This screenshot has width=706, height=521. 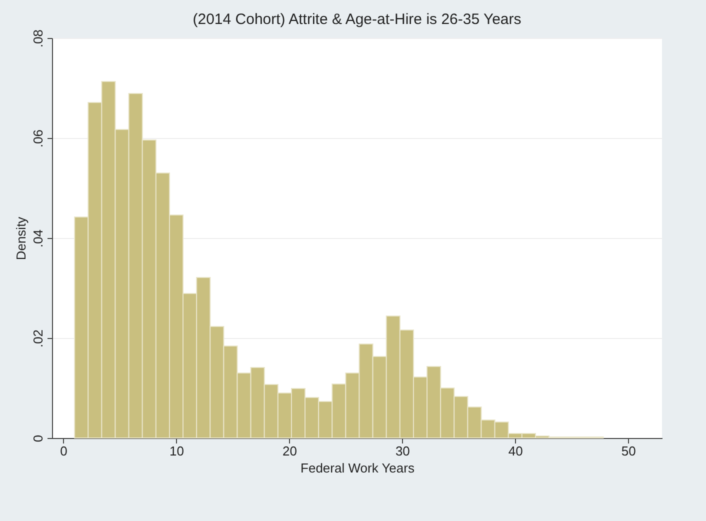 What do you see at coordinates (402, 451) in the screenshot?
I see `x-tick-label: 30` at bounding box center [402, 451].